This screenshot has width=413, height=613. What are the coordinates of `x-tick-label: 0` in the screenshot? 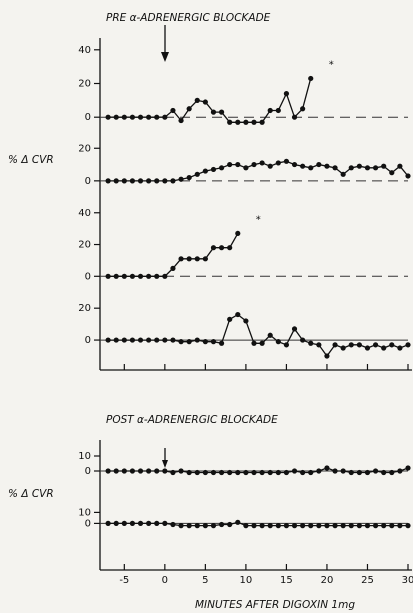 It's located at (165, 580).